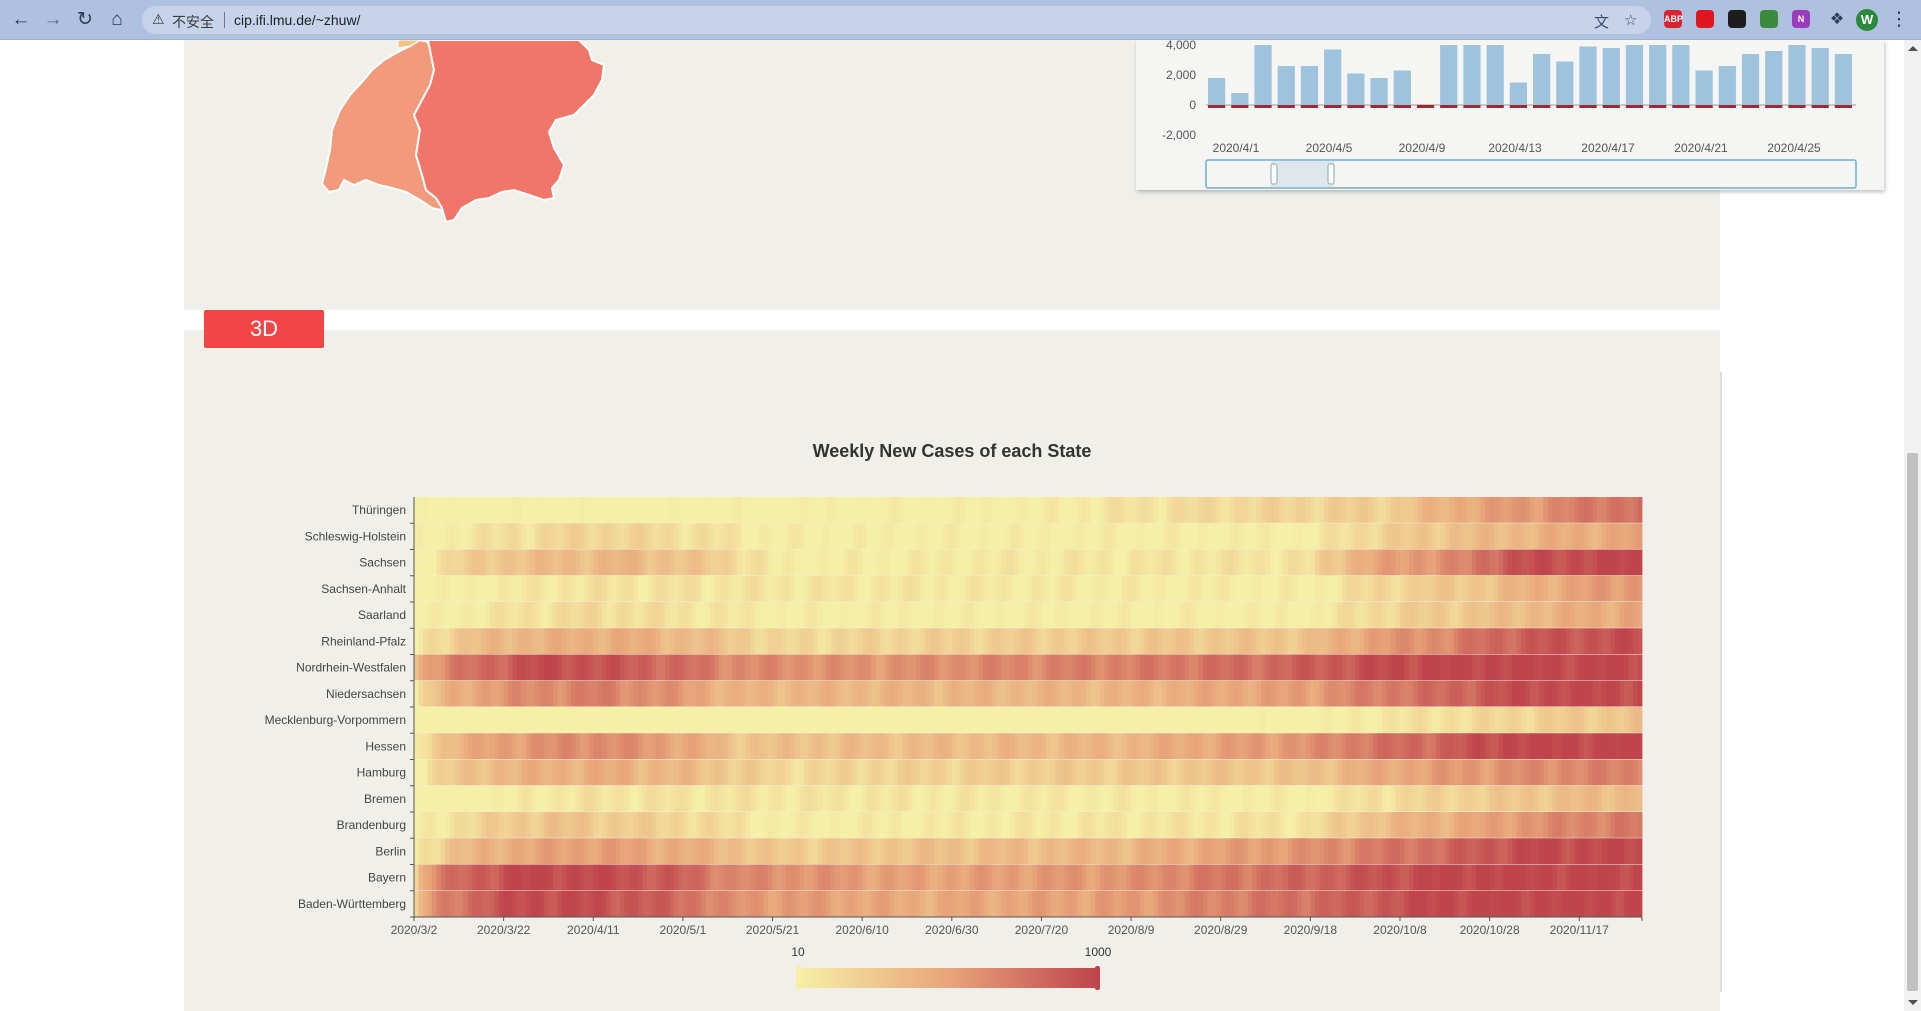  What do you see at coordinates (1797, 106) in the screenshot?
I see `bar-negative` at bounding box center [1797, 106].